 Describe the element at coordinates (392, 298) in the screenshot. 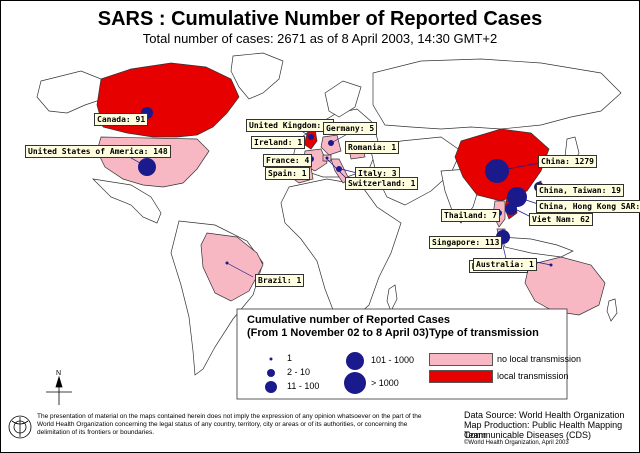

I see `madagascar` at that location.